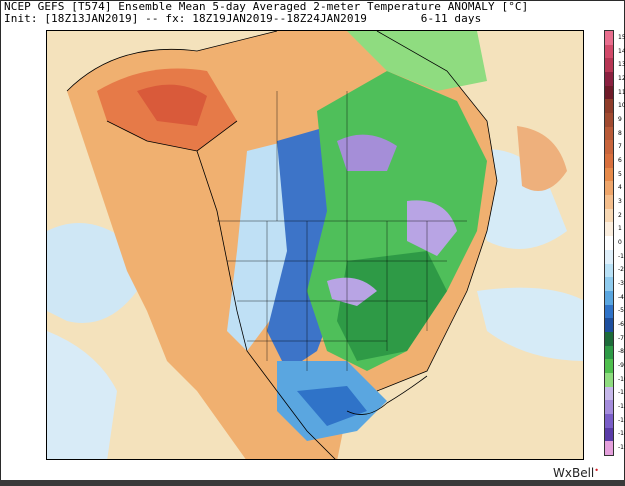 The height and width of the screenshot is (486, 625). Describe the element at coordinates (620, 229) in the screenshot. I see `colorbar-tick-label: 1` at that location.